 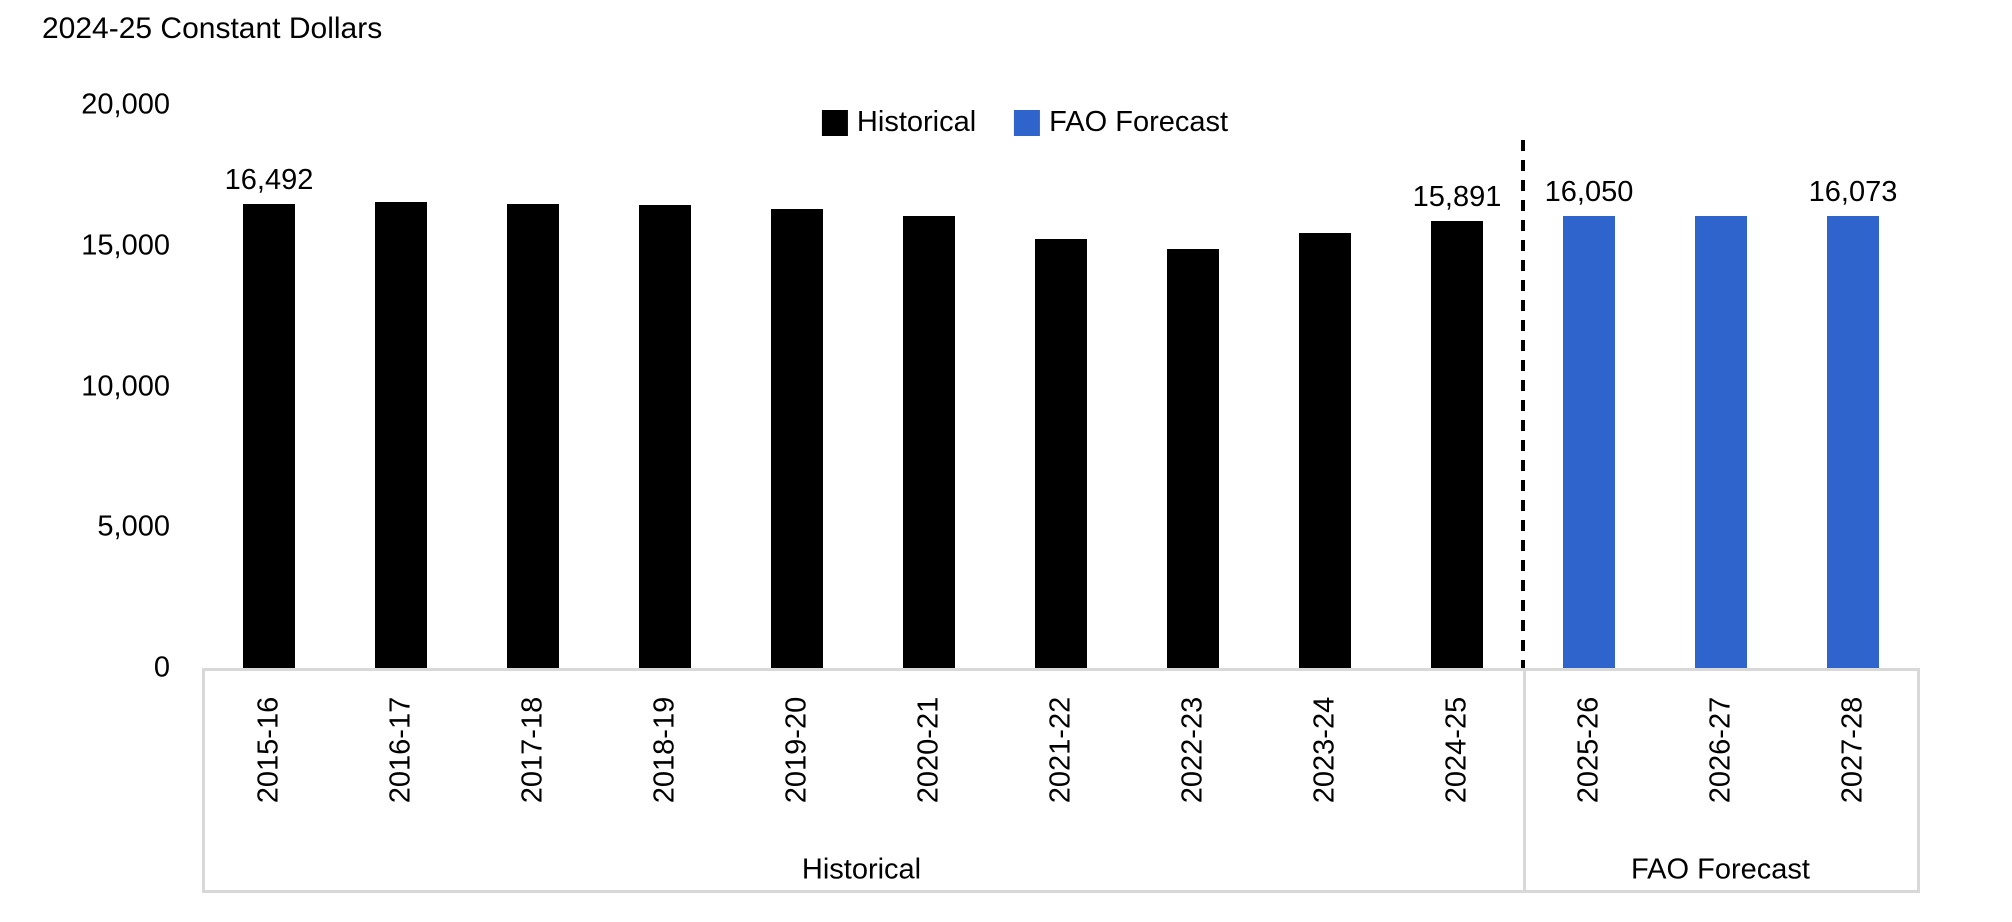 What do you see at coordinates (1457, 196) in the screenshot?
I see `bar-value-label-2024-25: 15,891` at bounding box center [1457, 196].